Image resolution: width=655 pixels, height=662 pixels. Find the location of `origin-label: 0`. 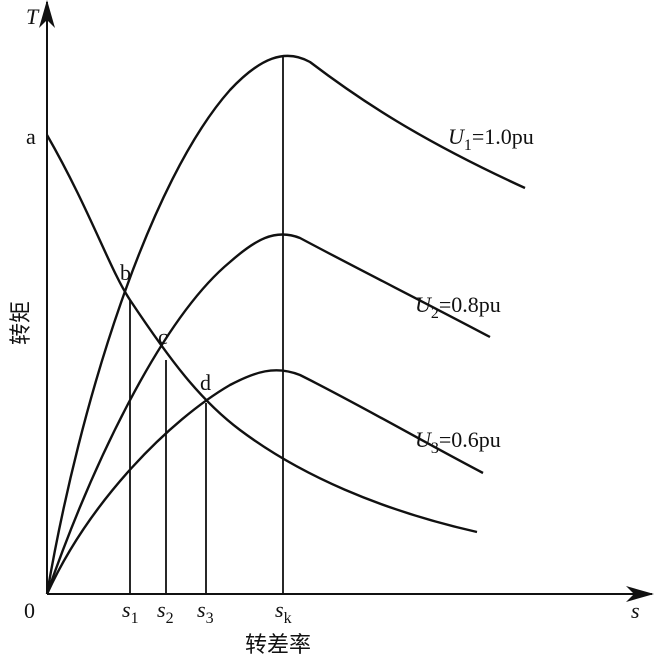

origin-label: 0 is located at coordinates (29, 610).